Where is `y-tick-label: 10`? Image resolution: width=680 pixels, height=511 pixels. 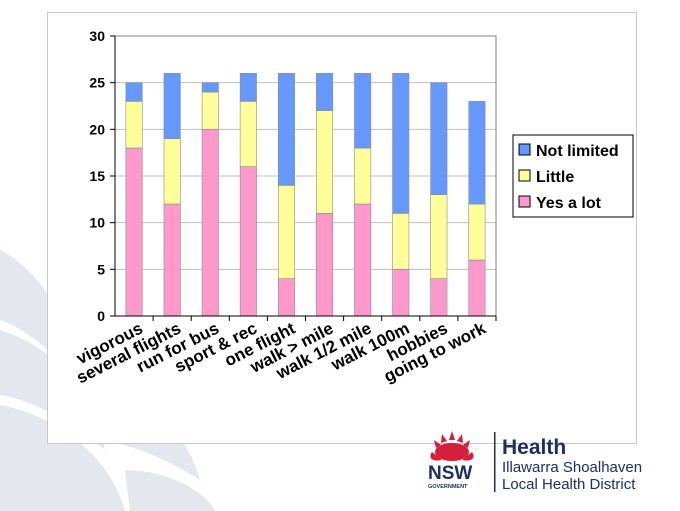 y-tick-label: 10 is located at coordinates (97, 223).